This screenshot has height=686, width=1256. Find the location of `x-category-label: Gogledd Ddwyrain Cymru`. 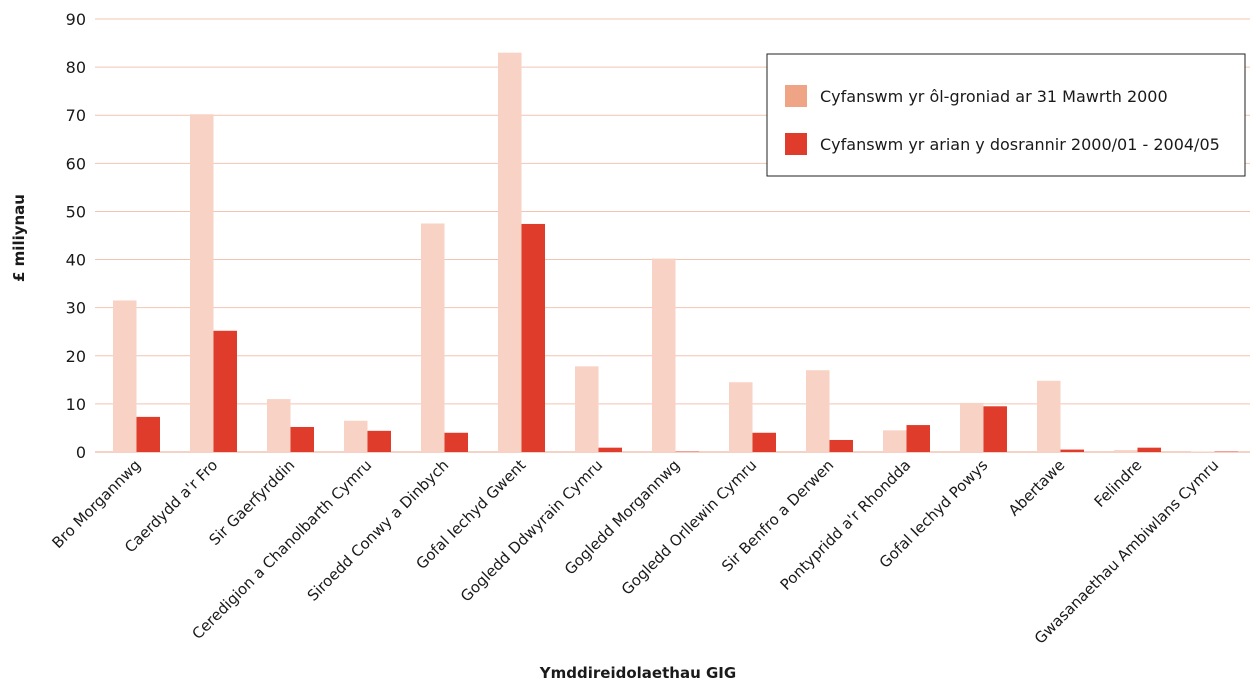

x-category-label: Gogledd Ddwyrain Cymru is located at coordinates (531, 530).